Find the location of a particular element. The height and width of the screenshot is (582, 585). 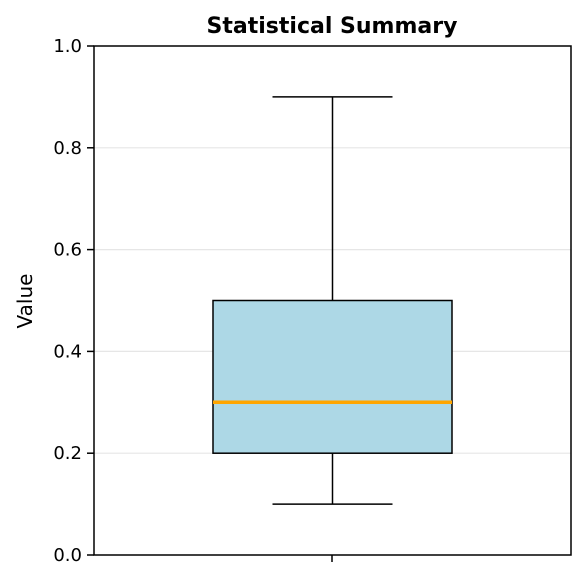

chart-title: Statistical Summary is located at coordinates (332, 26).